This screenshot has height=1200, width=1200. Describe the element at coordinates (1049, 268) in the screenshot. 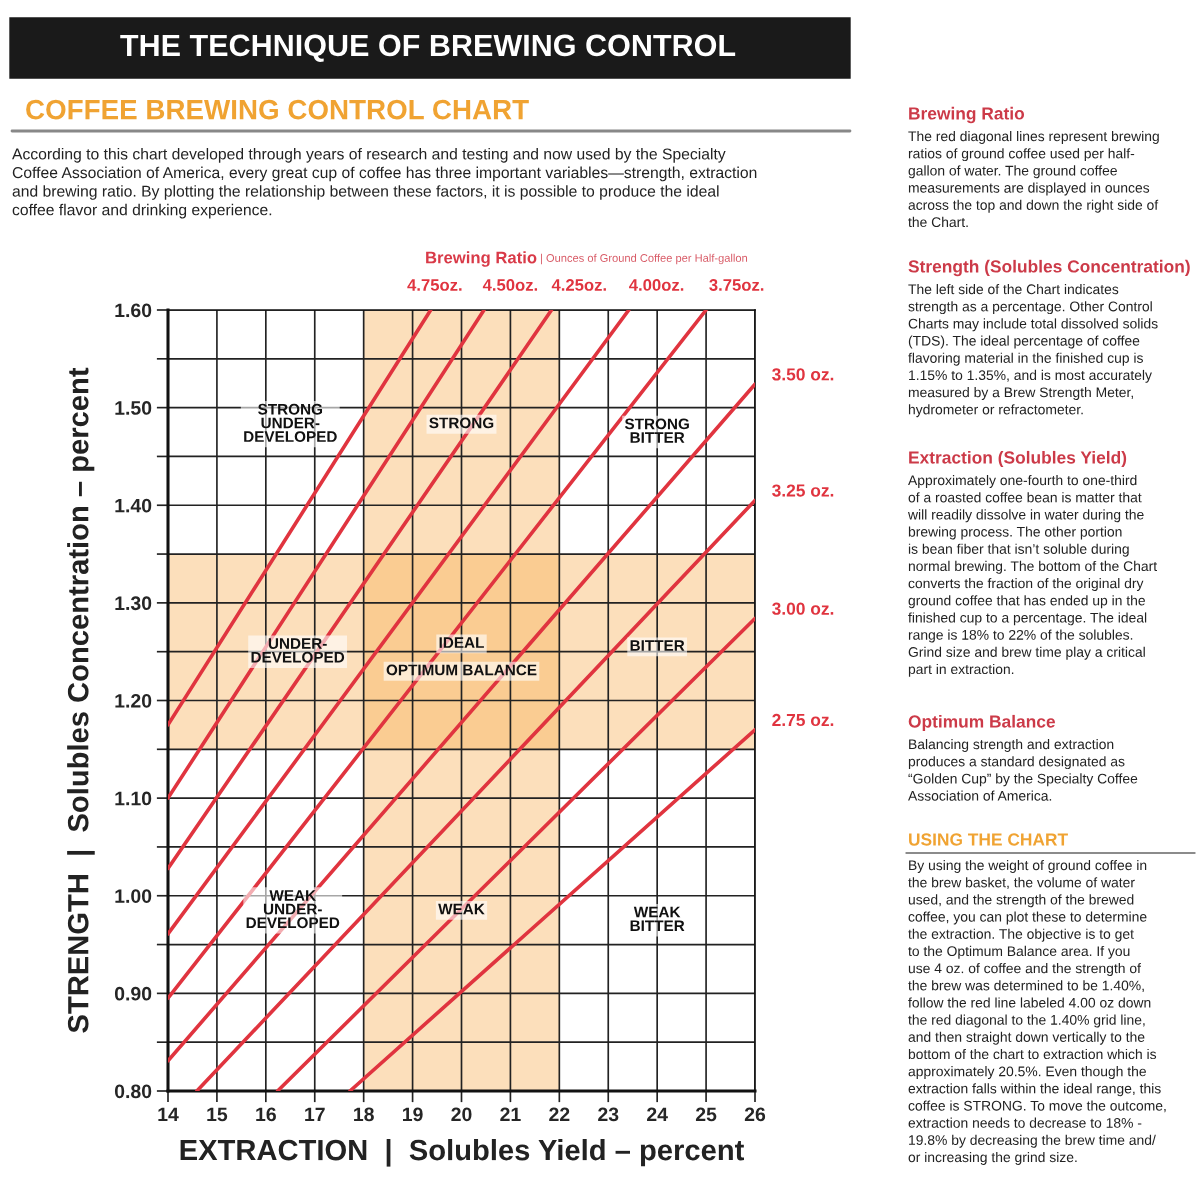

I see `text: Strength (Solubles Concentration)` at that location.